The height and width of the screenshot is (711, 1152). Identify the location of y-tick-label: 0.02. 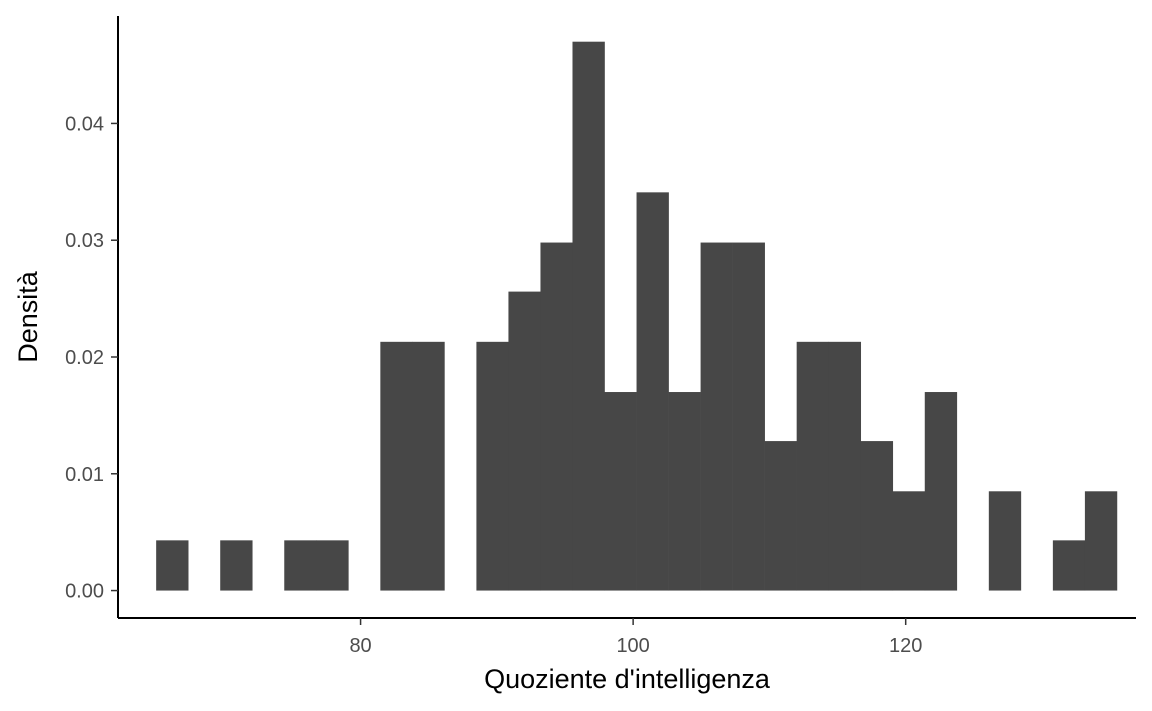
(84, 358).